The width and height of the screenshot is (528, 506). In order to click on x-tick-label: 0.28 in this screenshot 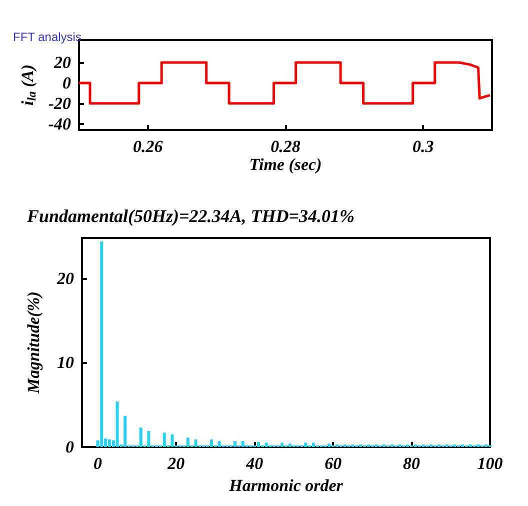, I will do `click(285, 146)`.